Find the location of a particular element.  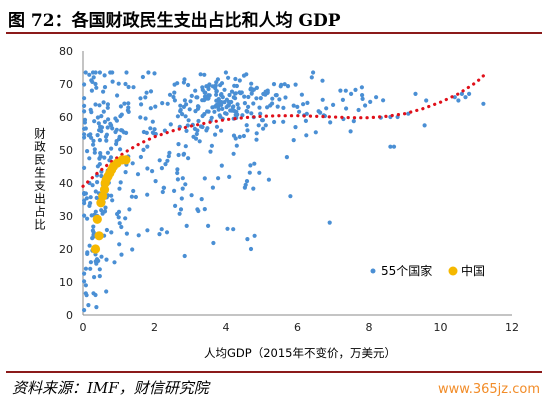

title-rule is located at coordinates (274, 33).